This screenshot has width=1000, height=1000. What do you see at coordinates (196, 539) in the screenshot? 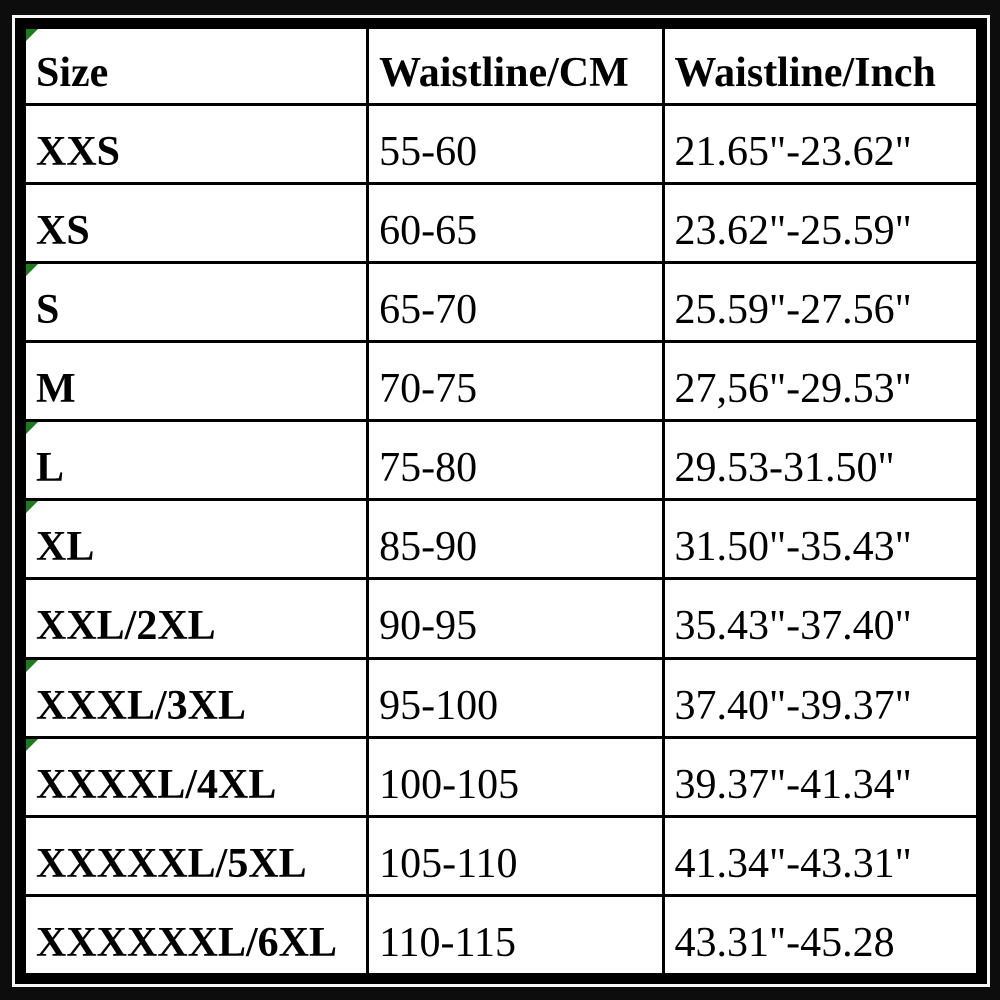
I see `size-cell: XL` at bounding box center [196, 539].